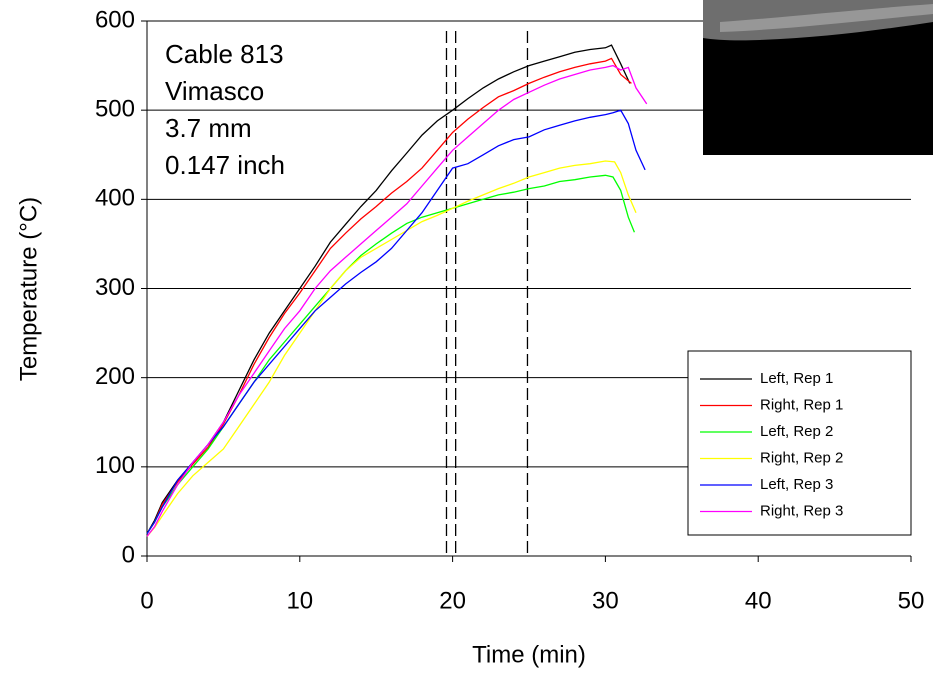  What do you see at coordinates (605, 600) in the screenshot?
I see `x-tick-label: 30` at bounding box center [605, 600].